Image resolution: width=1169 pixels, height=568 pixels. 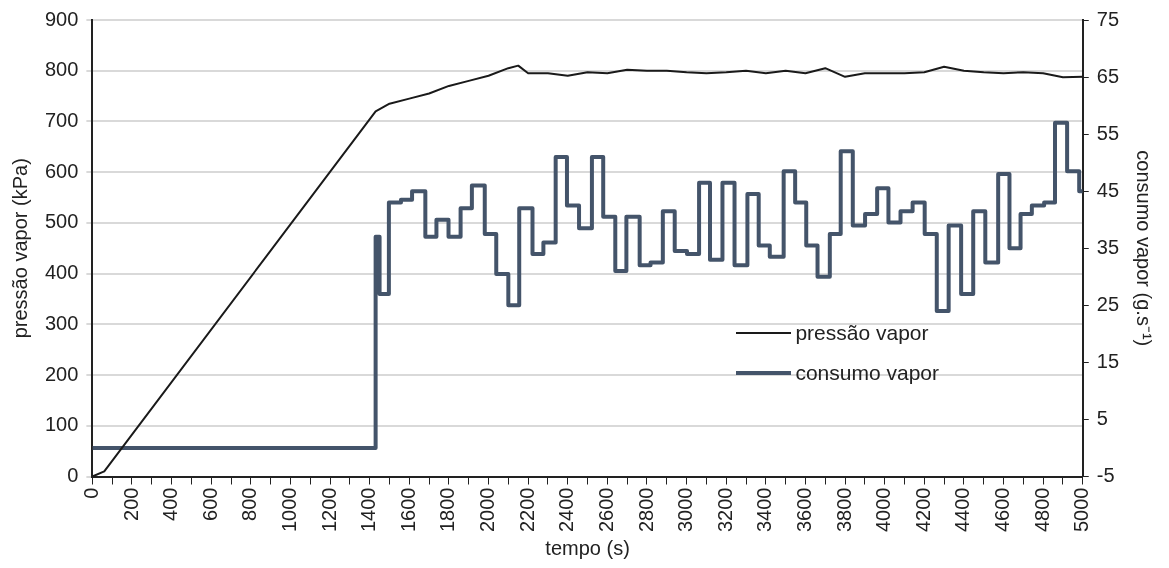 I want to click on y2-tick-label: 55, so click(x=1107, y=132).